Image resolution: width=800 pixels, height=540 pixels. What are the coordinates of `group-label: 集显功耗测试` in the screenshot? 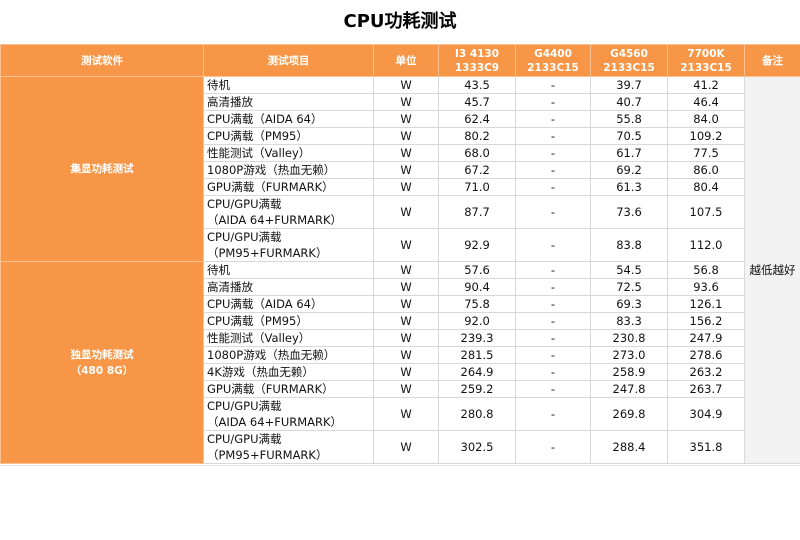 It's located at (102, 169).